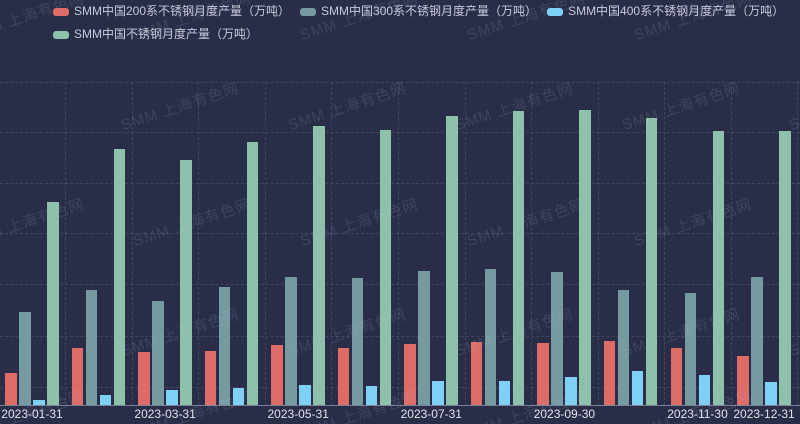 This screenshot has width=800, height=424. What do you see at coordinates (61, 11) in the screenshot?
I see `legend-swatch-200-icon` at bounding box center [61, 11].